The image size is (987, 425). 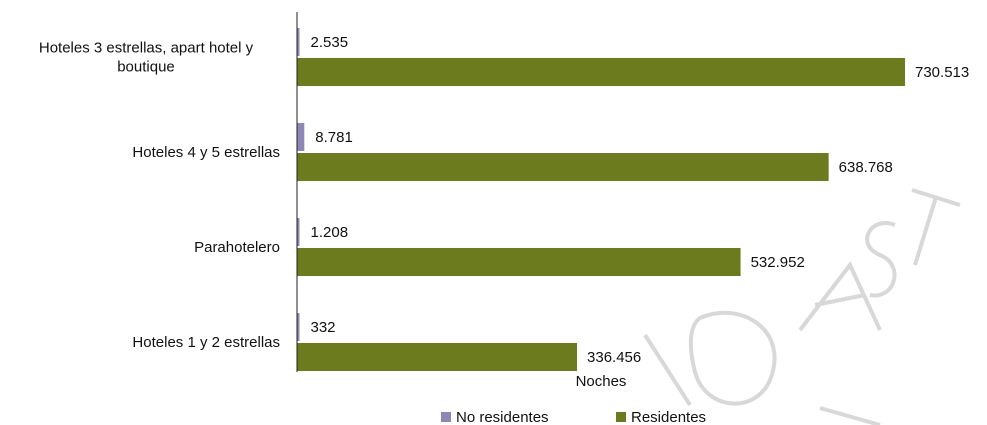 I want to click on legend-swatch-residentes, so click(x=621, y=417).